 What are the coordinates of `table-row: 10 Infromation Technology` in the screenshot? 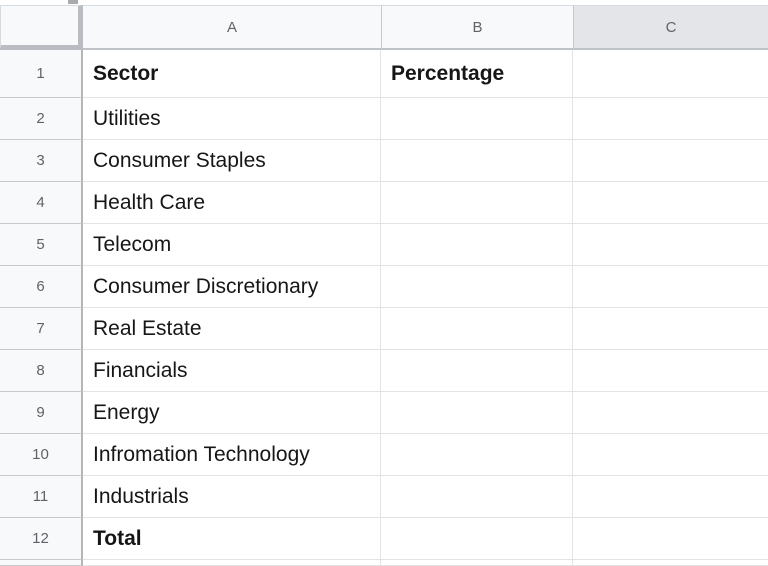 It's located at (384, 455).